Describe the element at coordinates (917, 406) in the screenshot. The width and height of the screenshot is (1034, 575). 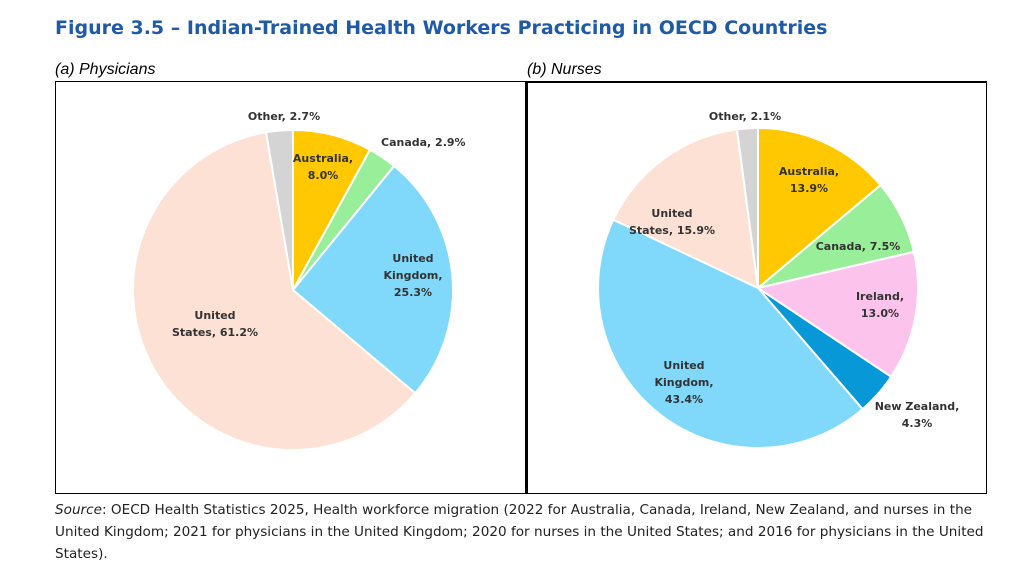
I see `nurses-label-line: New Zealand,` at that location.